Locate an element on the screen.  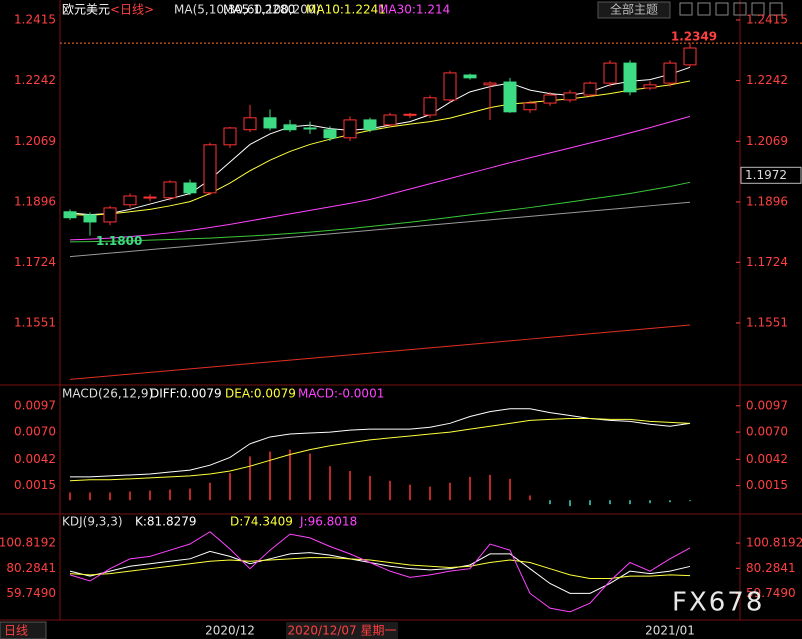
y-tick-label-right: 1.1551 is located at coordinates (767, 322).